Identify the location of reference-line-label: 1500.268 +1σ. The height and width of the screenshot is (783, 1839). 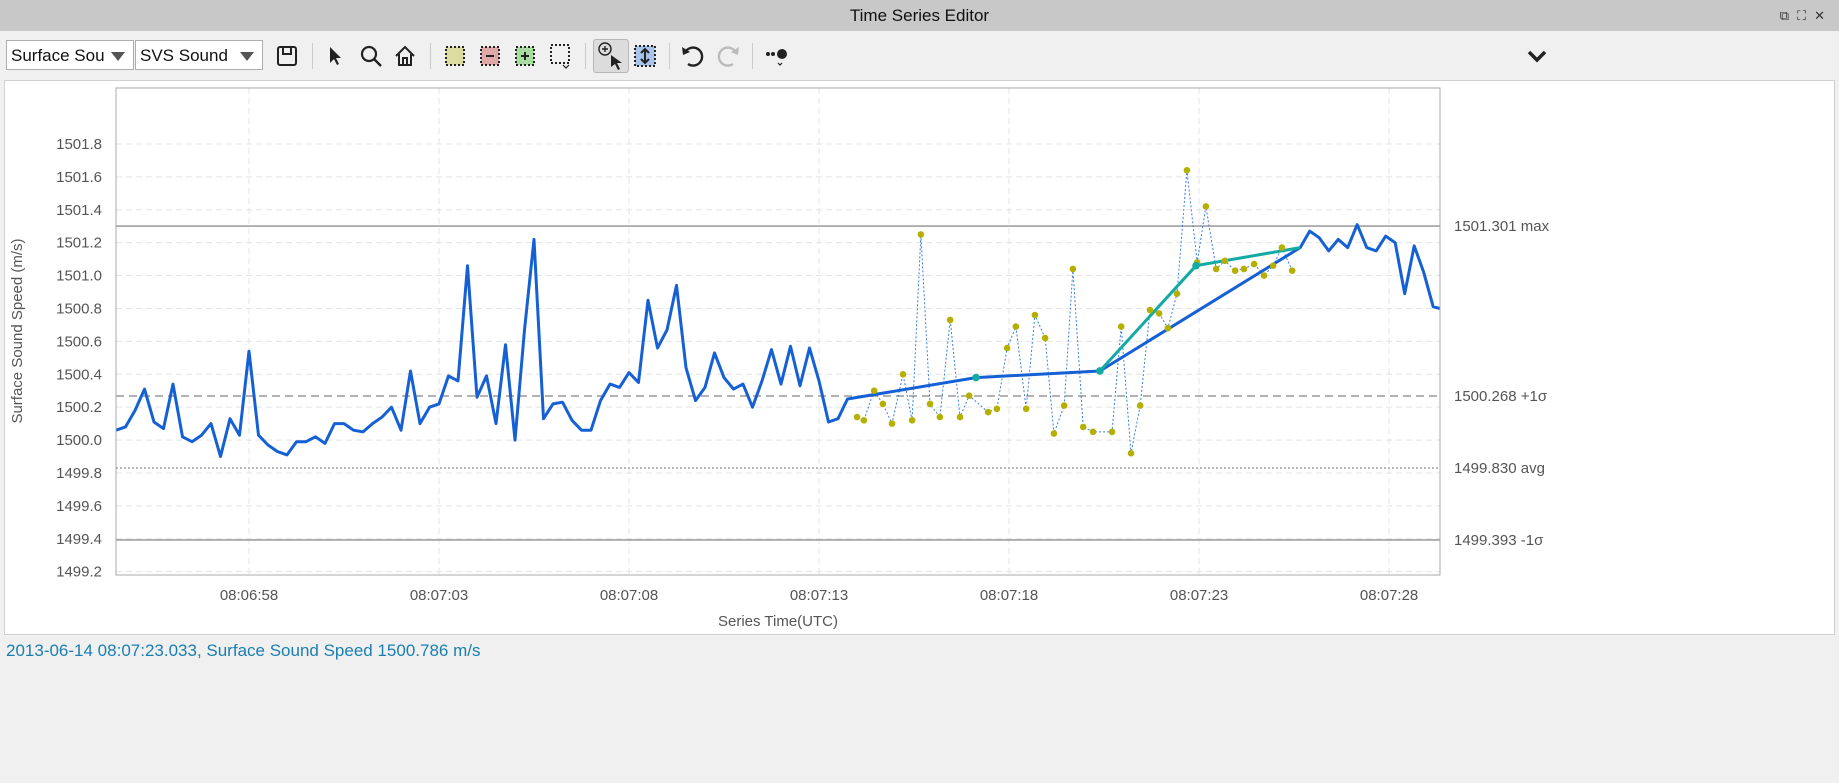
(1501, 396).